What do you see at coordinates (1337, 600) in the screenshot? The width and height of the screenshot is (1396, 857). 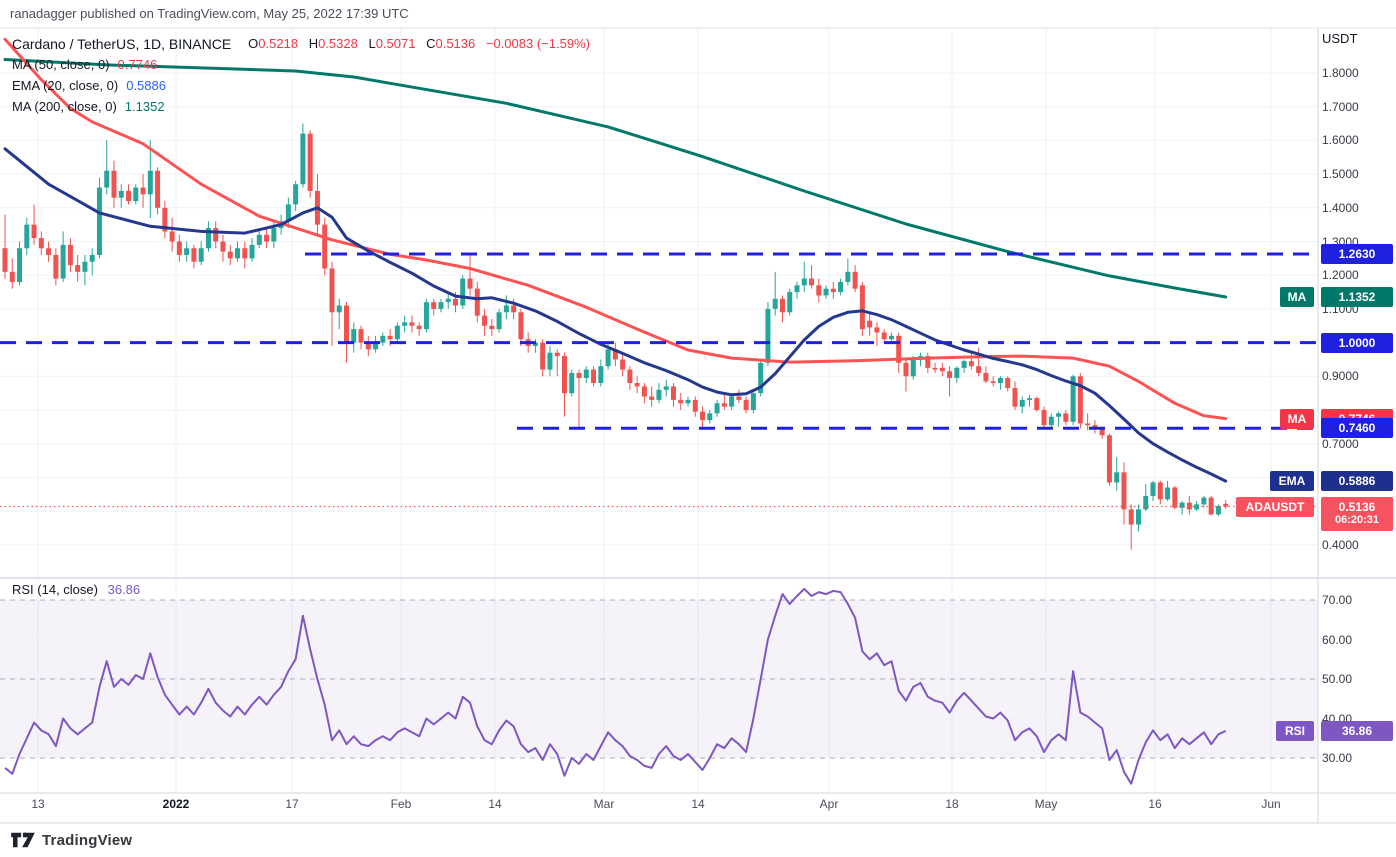 I see `rsi-tick-70.00: 70.00` at bounding box center [1337, 600].